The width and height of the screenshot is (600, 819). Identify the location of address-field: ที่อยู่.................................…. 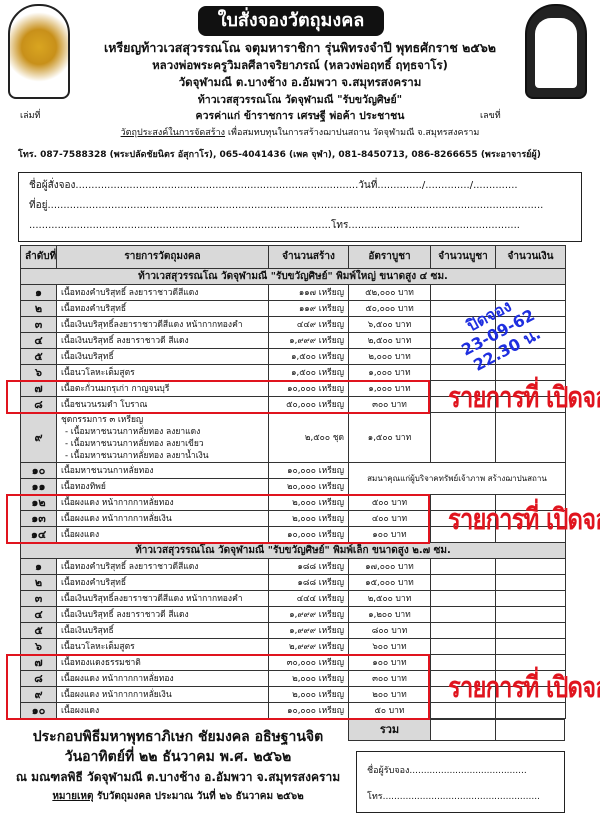
(286, 205).